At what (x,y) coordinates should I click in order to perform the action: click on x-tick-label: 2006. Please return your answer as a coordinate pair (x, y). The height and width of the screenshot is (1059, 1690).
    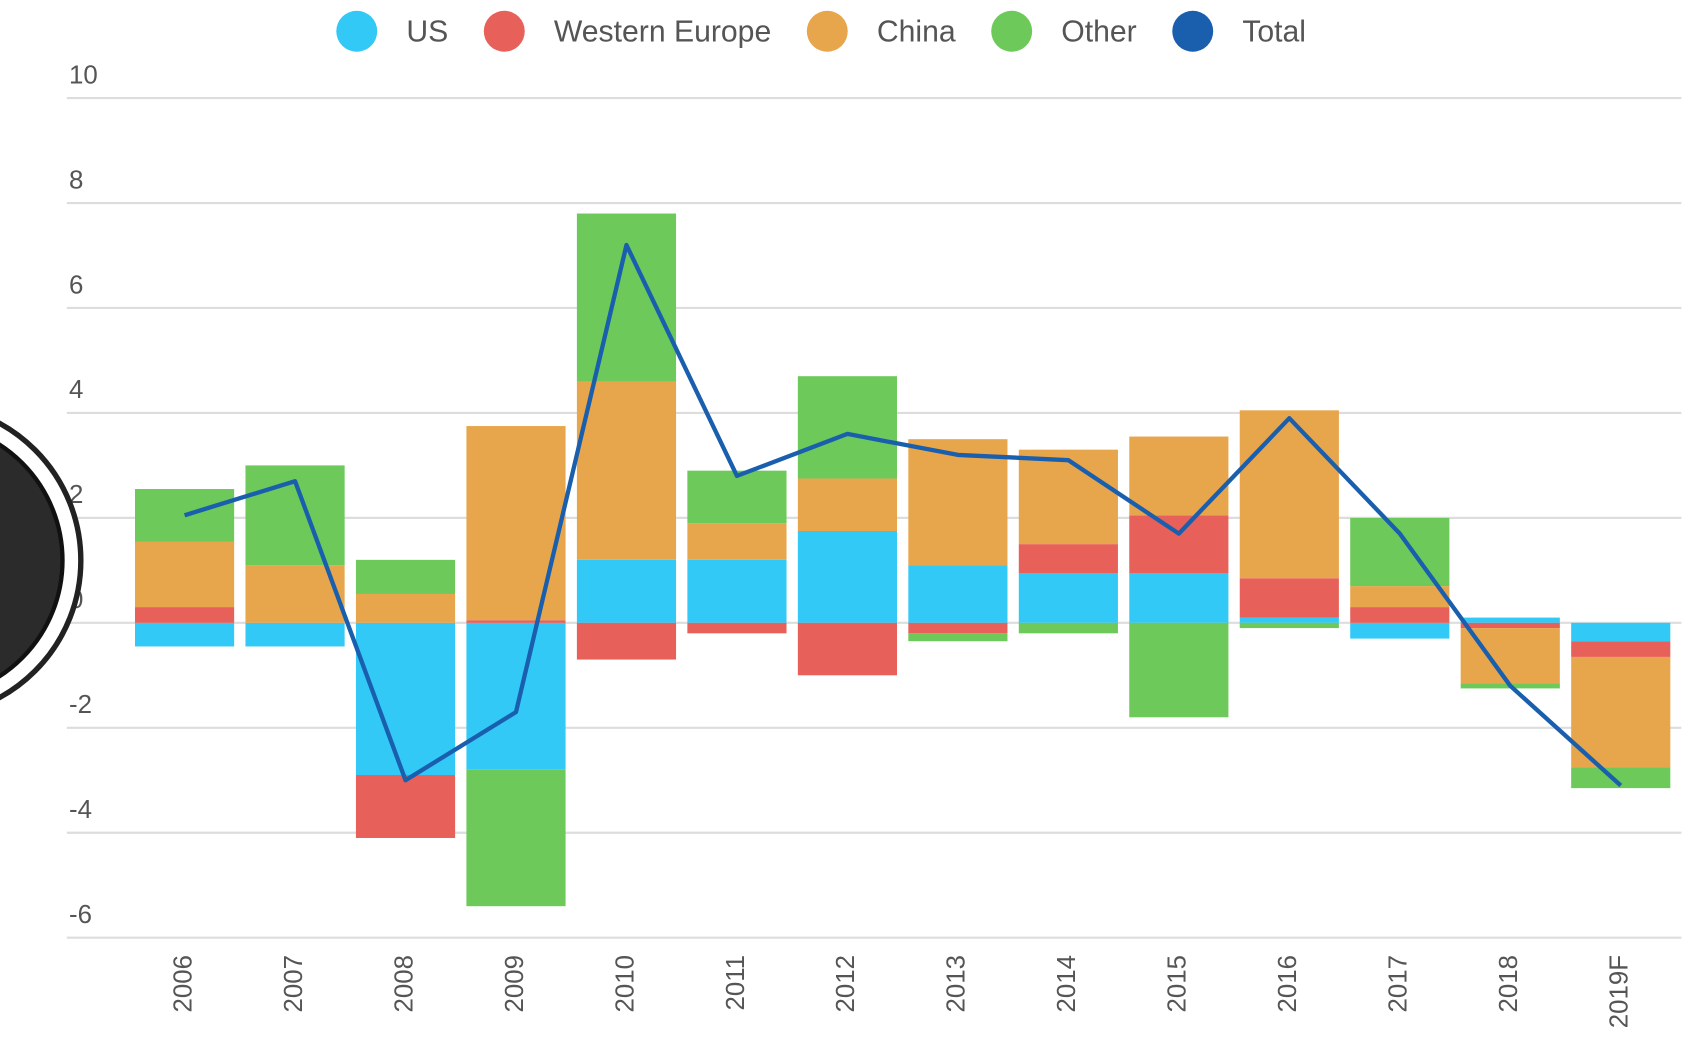
    Looking at the image, I should click on (183, 984).